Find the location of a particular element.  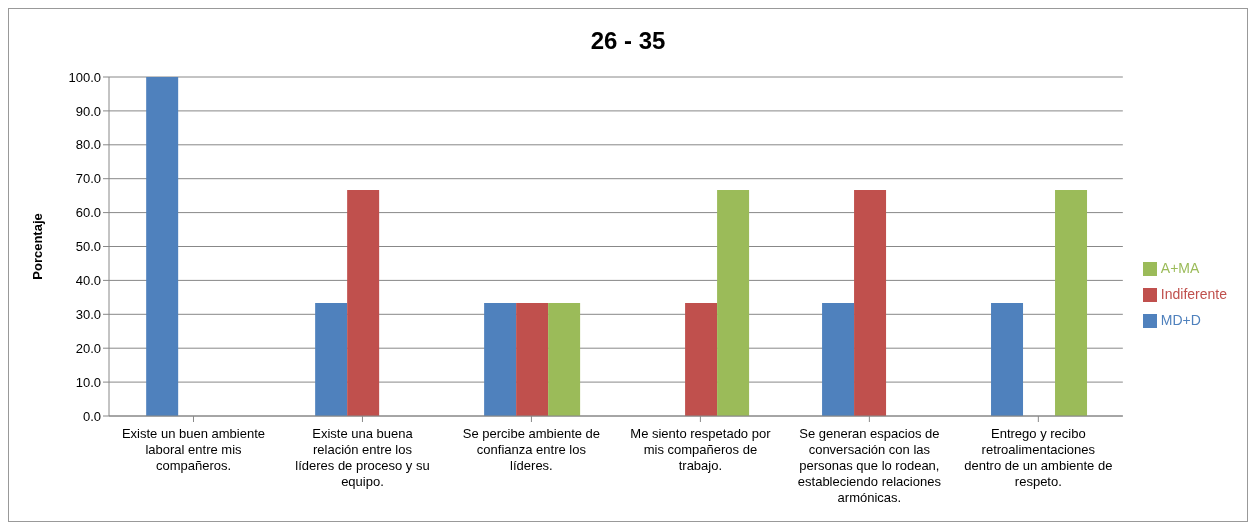

x-tick-label: Existe una buena relación entre los líderes de proceso y su equipo. is located at coordinates (362, 457).